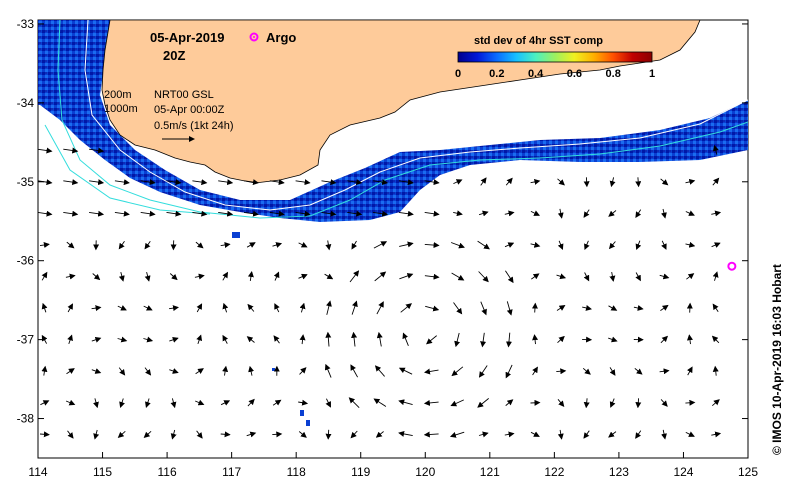 The image size is (790, 492). I want to click on lat-tick-label: -35, so click(26, 182).